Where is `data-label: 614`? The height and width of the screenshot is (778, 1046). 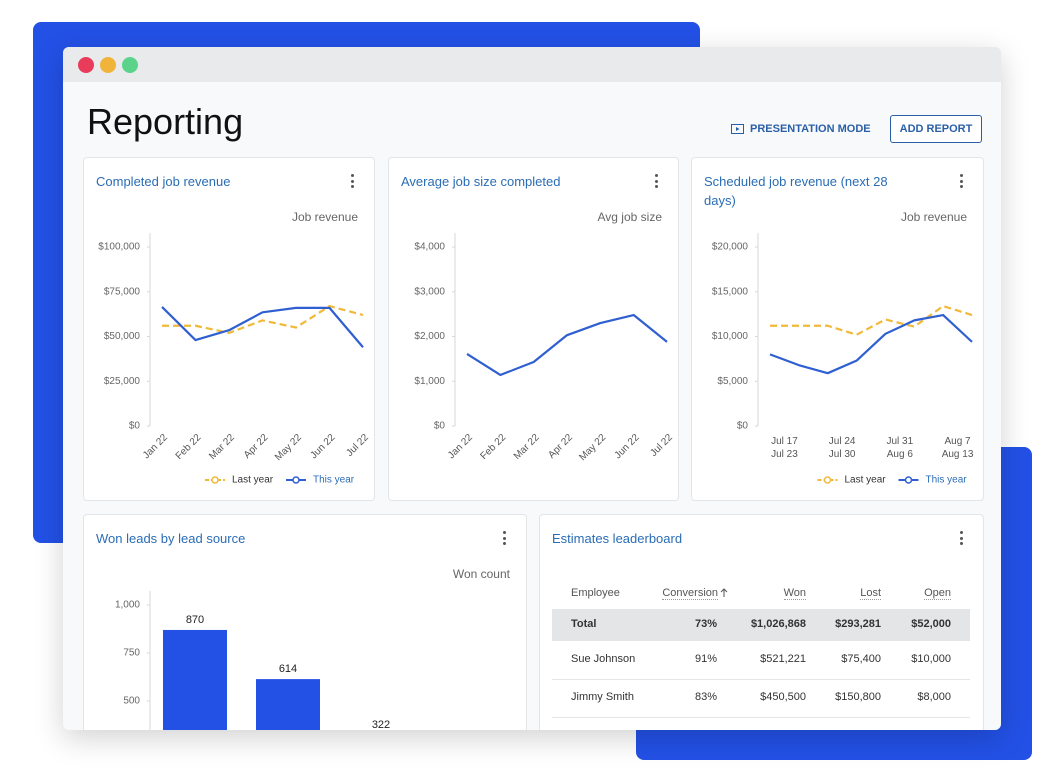 data-label: 614 is located at coordinates (288, 669).